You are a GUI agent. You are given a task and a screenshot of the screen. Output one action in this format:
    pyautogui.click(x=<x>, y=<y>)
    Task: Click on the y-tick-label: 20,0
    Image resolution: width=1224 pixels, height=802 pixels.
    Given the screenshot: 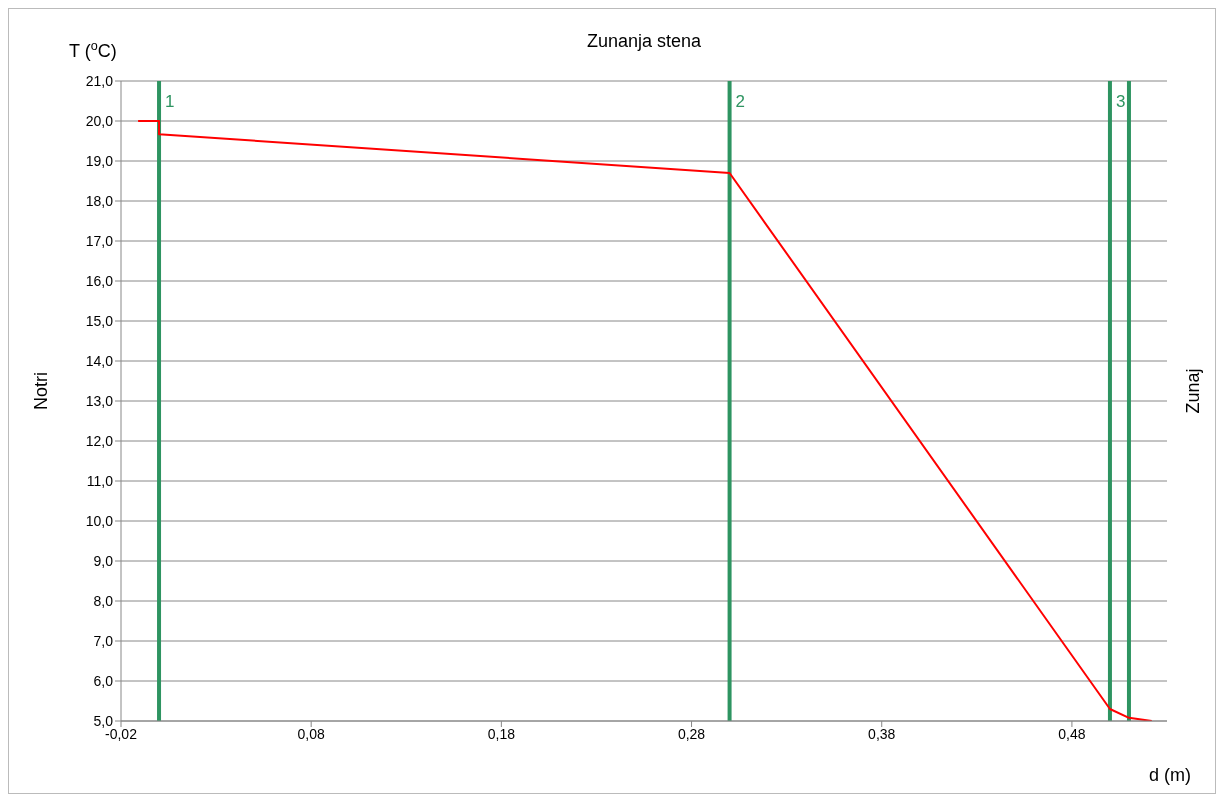 What is the action you would take?
    pyautogui.click(x=99, y=120)
    